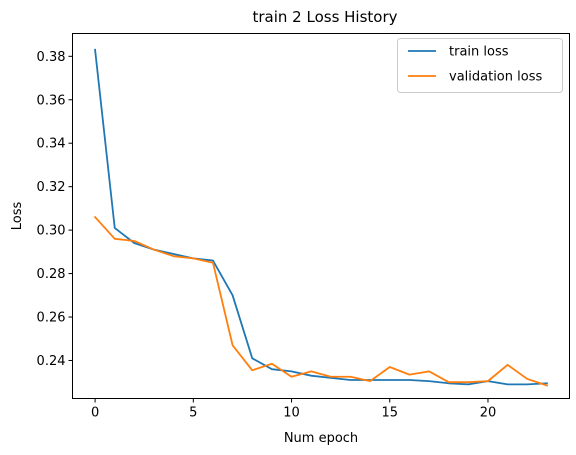  What do you see at coordinates (193, 413) in the screenshot?
I see `x-tick-label: 5` at bounding box center [193, 413].